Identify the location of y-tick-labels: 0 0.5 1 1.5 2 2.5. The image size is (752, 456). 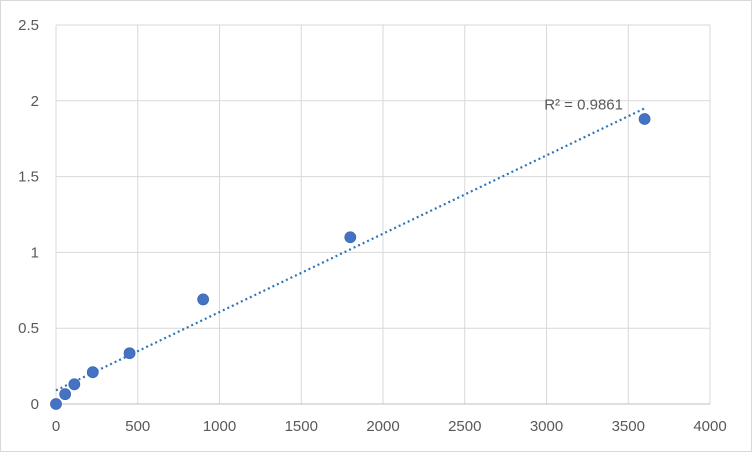
(28, 215).